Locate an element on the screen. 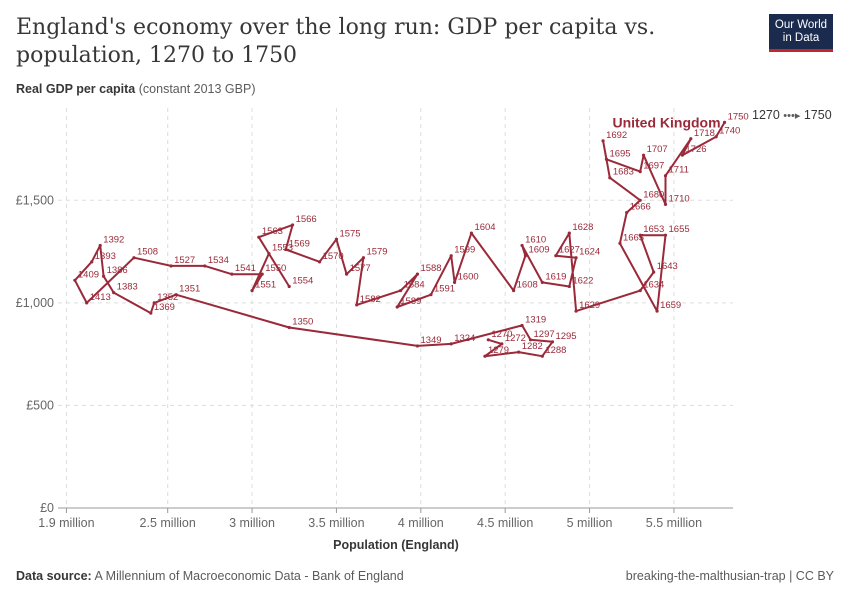  point-year-label: 1627 is located at coordinates (569, 250).